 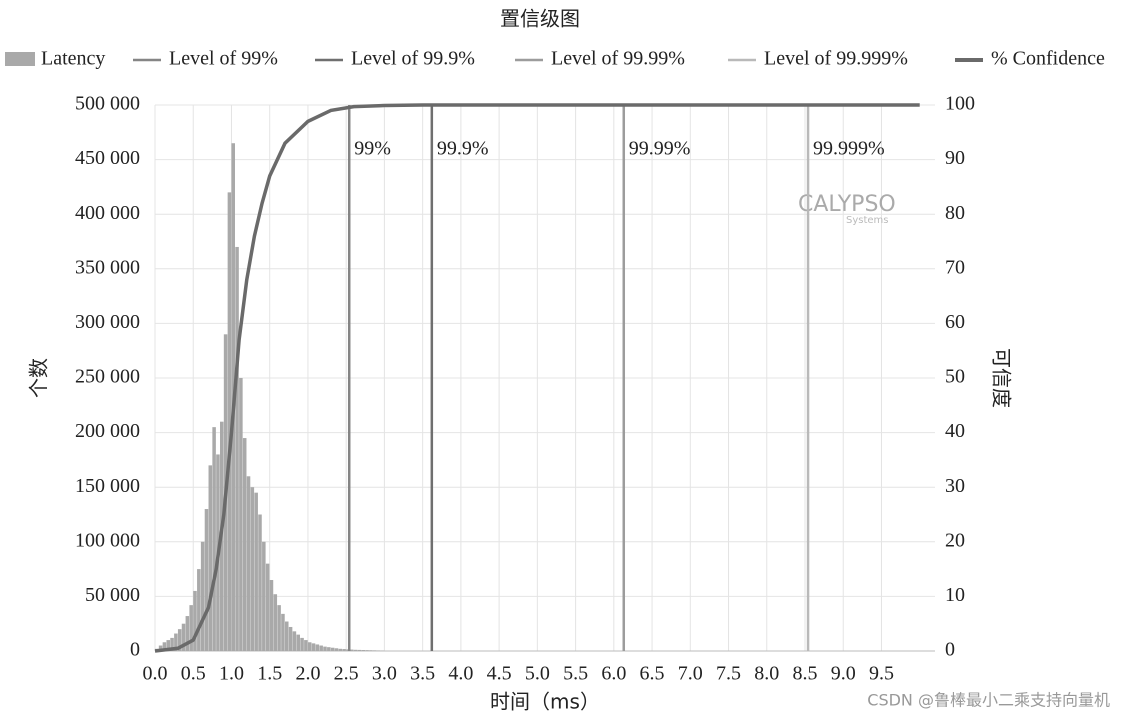 I want to click on chart-title: 置信级图, so click(x=540, y=19).